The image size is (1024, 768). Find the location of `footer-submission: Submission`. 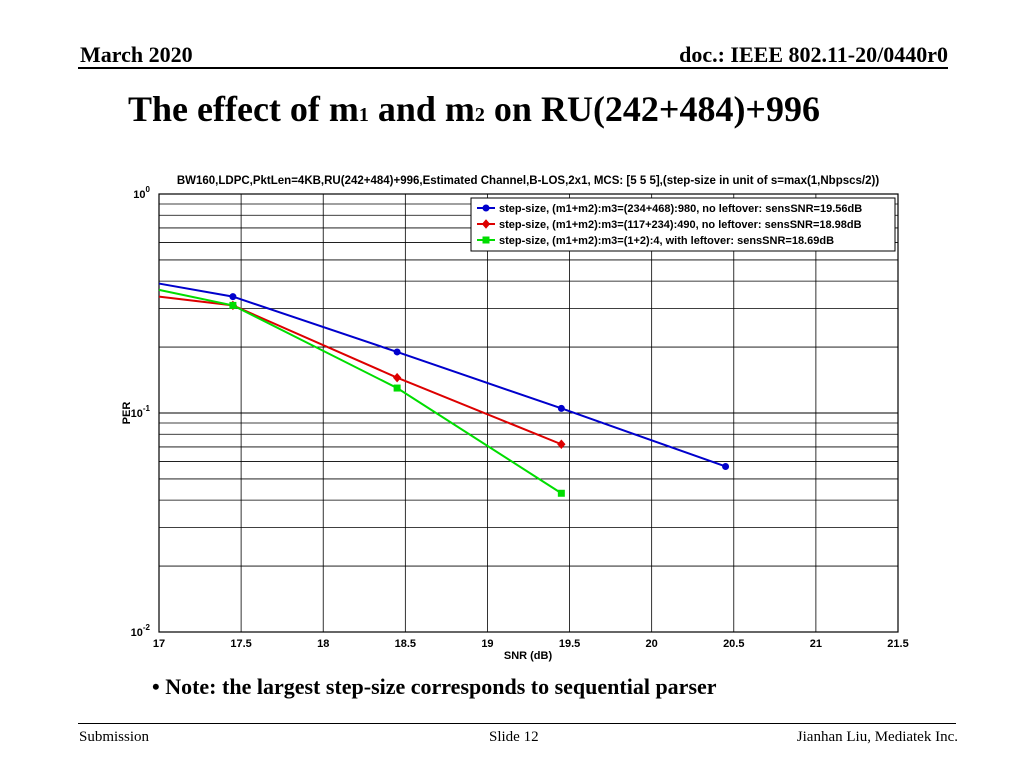

footer-submission: Submission is located at coordinates (114, 737).